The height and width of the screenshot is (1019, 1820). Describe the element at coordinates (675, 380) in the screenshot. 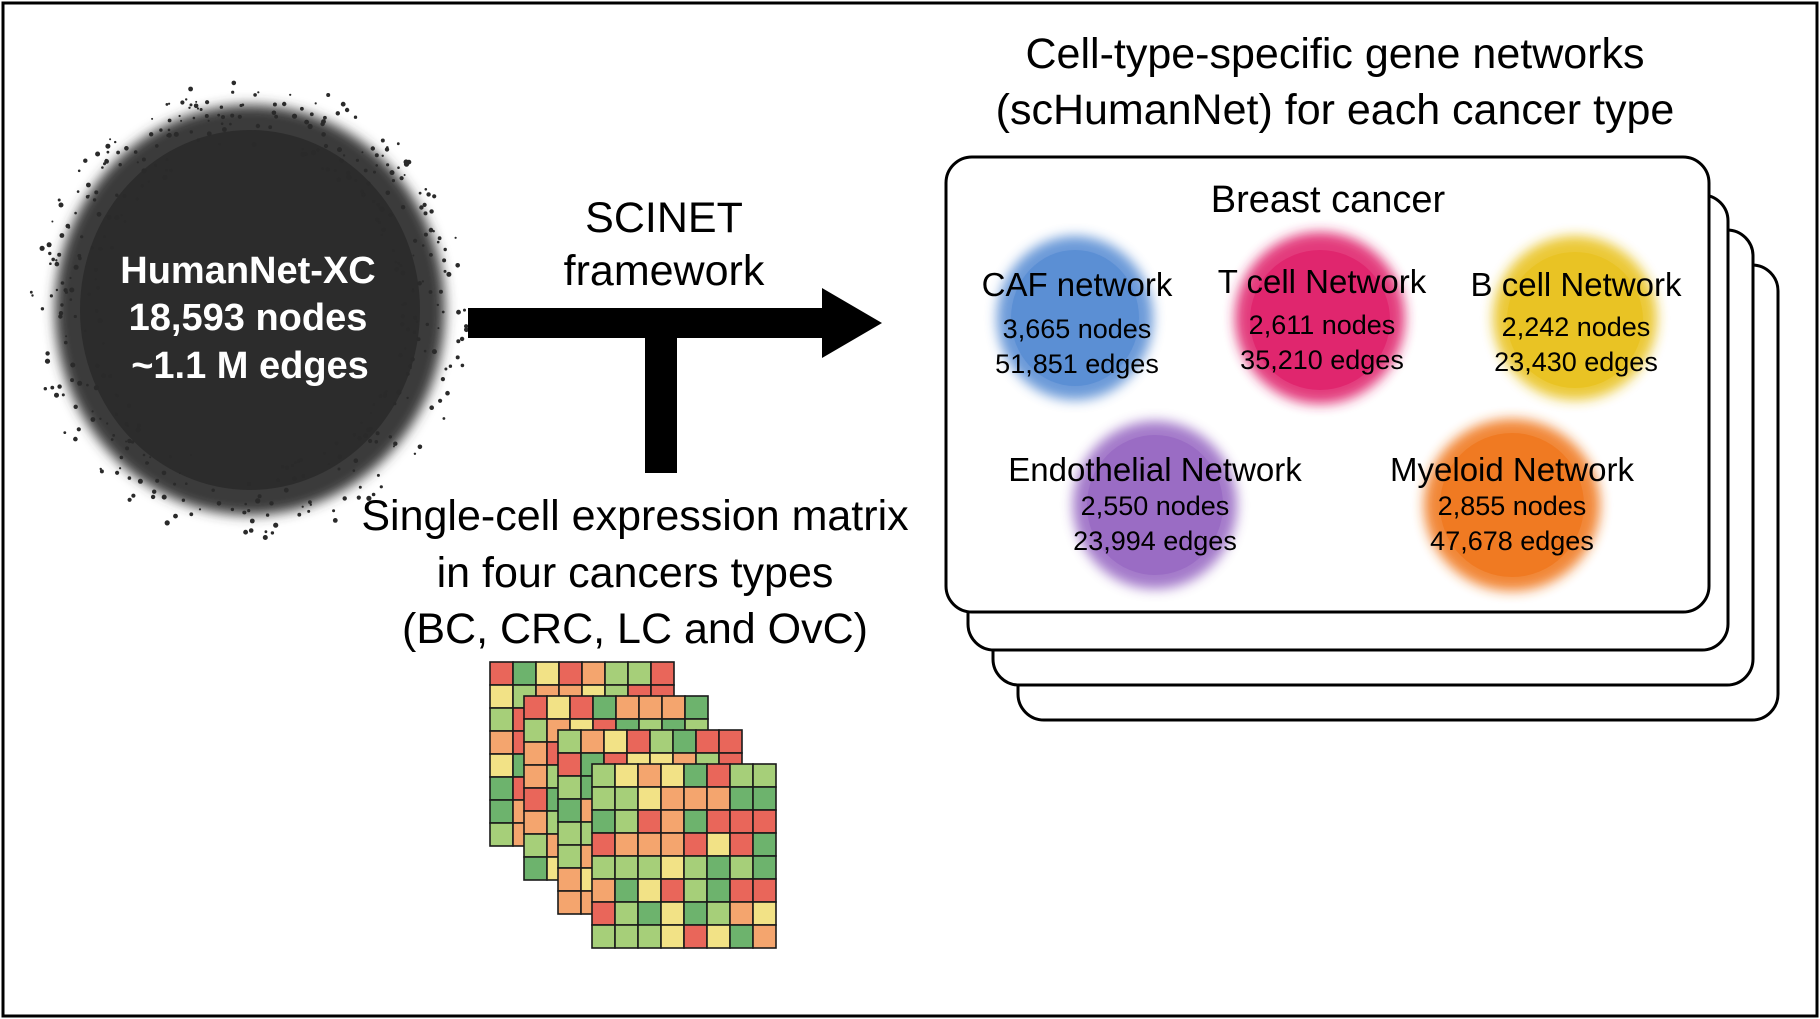

I see `scinet-arrow` at that location.